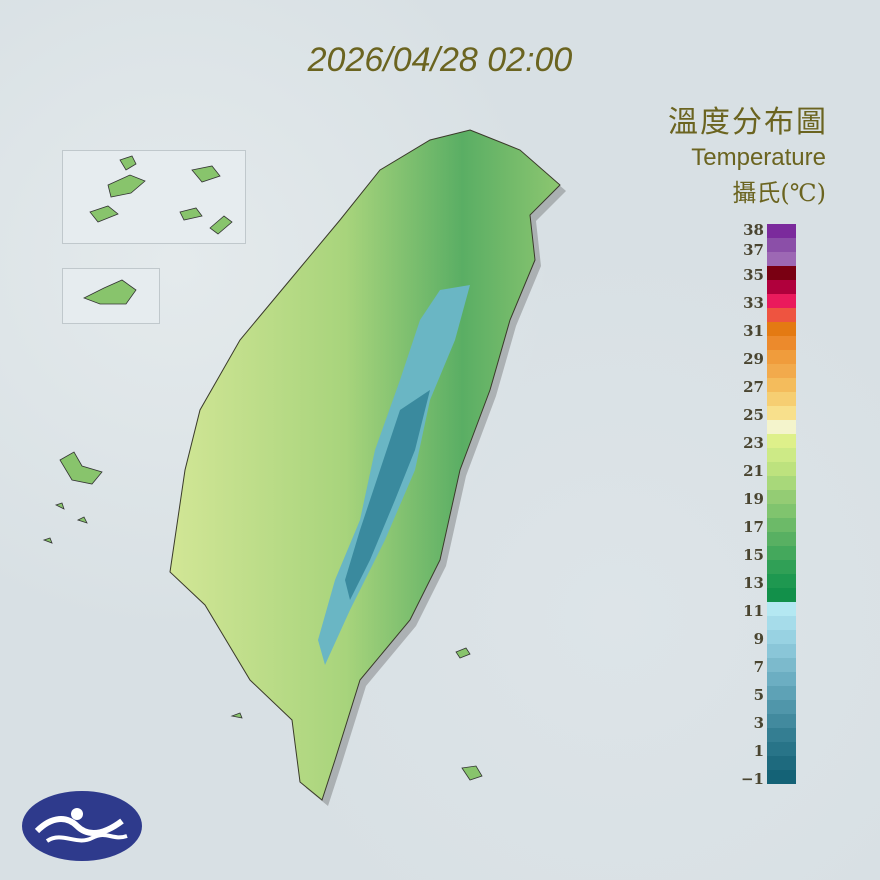  I want to click on legend-label: 27, so click(753, 387).